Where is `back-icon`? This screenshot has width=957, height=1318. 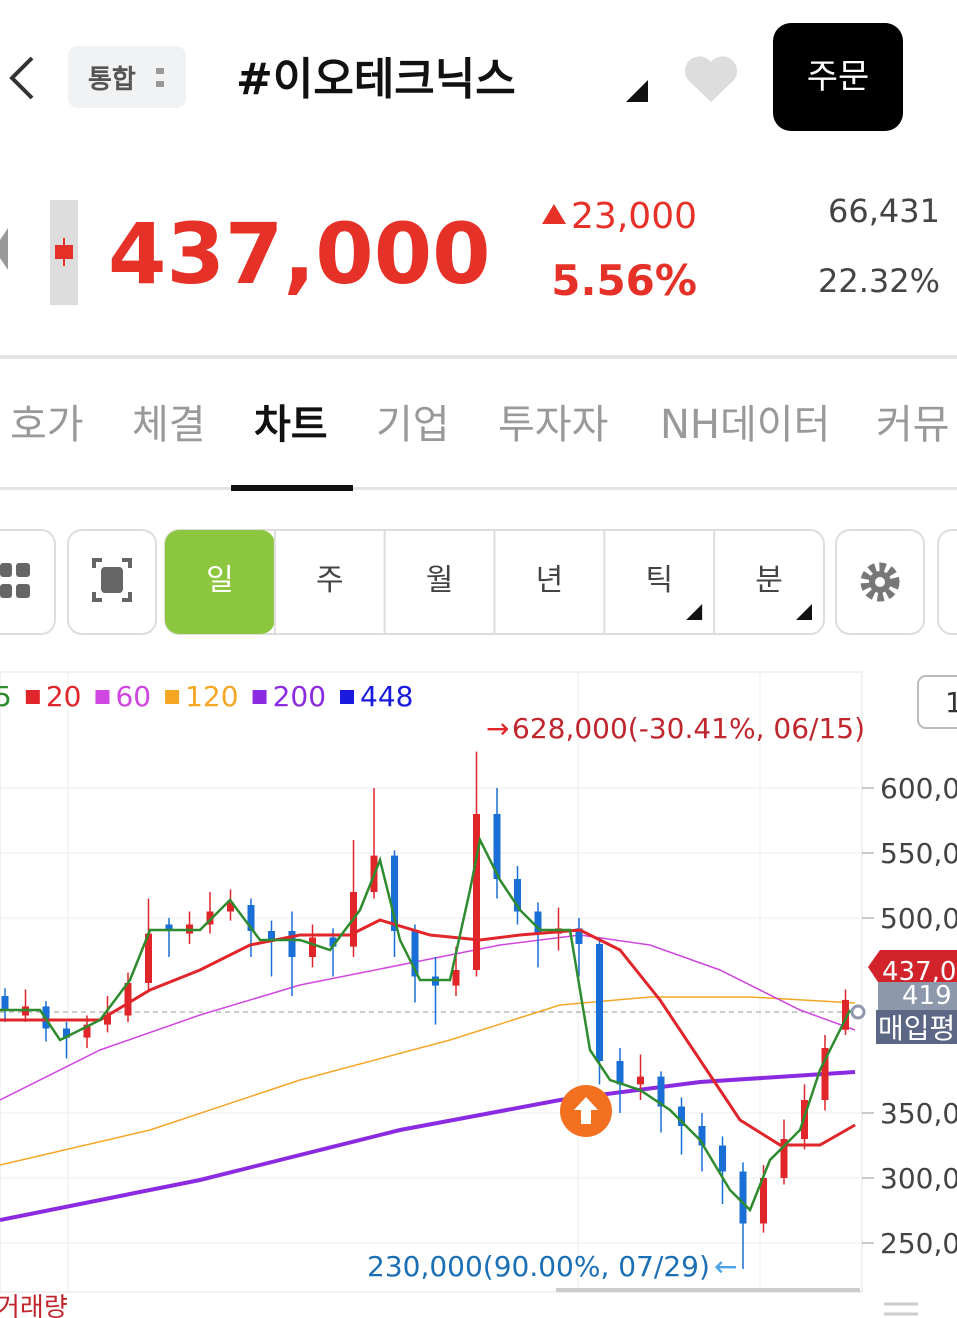 back-icon is located at coordinates (21, 78).